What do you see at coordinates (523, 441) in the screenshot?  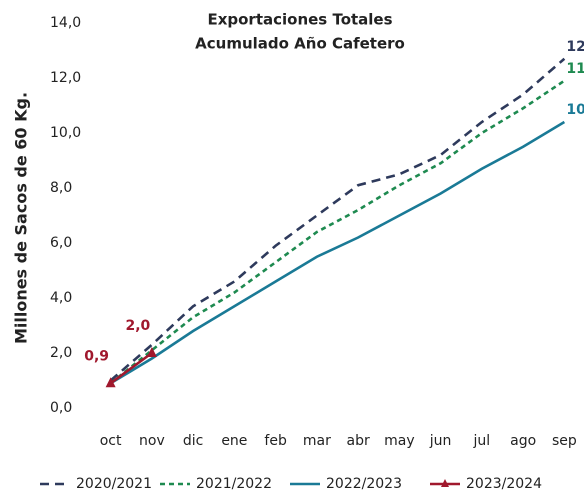 I see `x-tick-label: ago` at bounding box center [523, 441].